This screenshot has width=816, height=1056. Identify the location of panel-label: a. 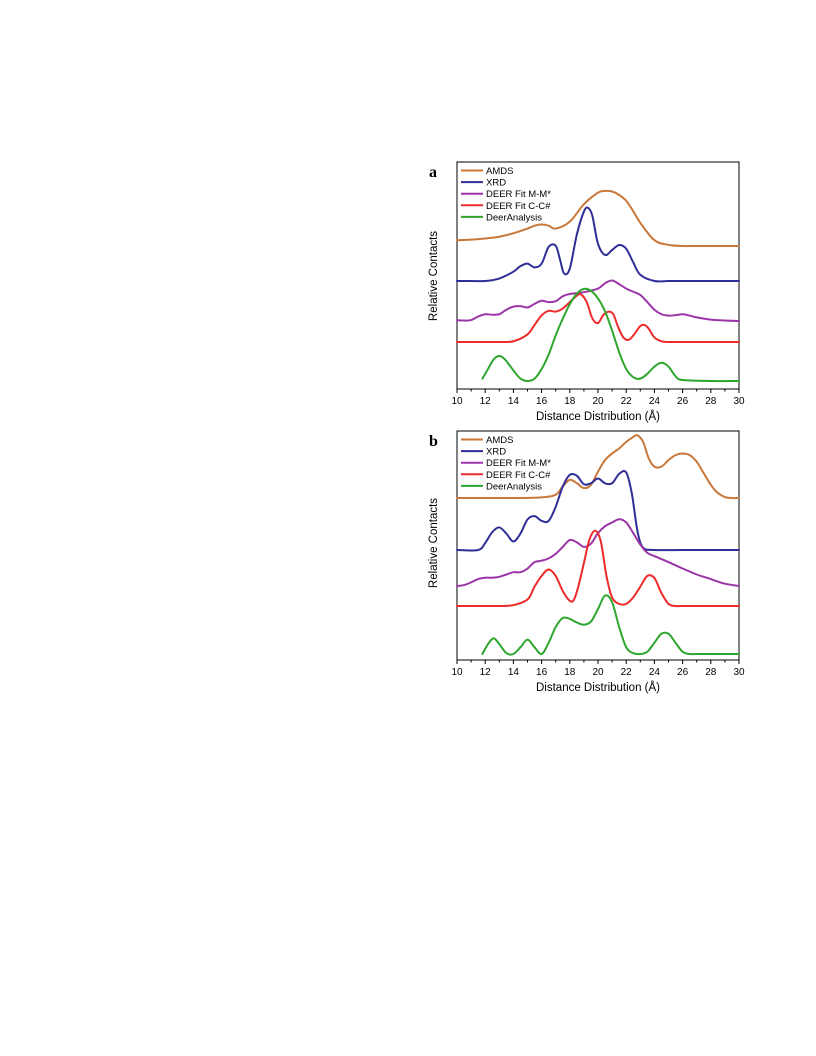
(433, 172).